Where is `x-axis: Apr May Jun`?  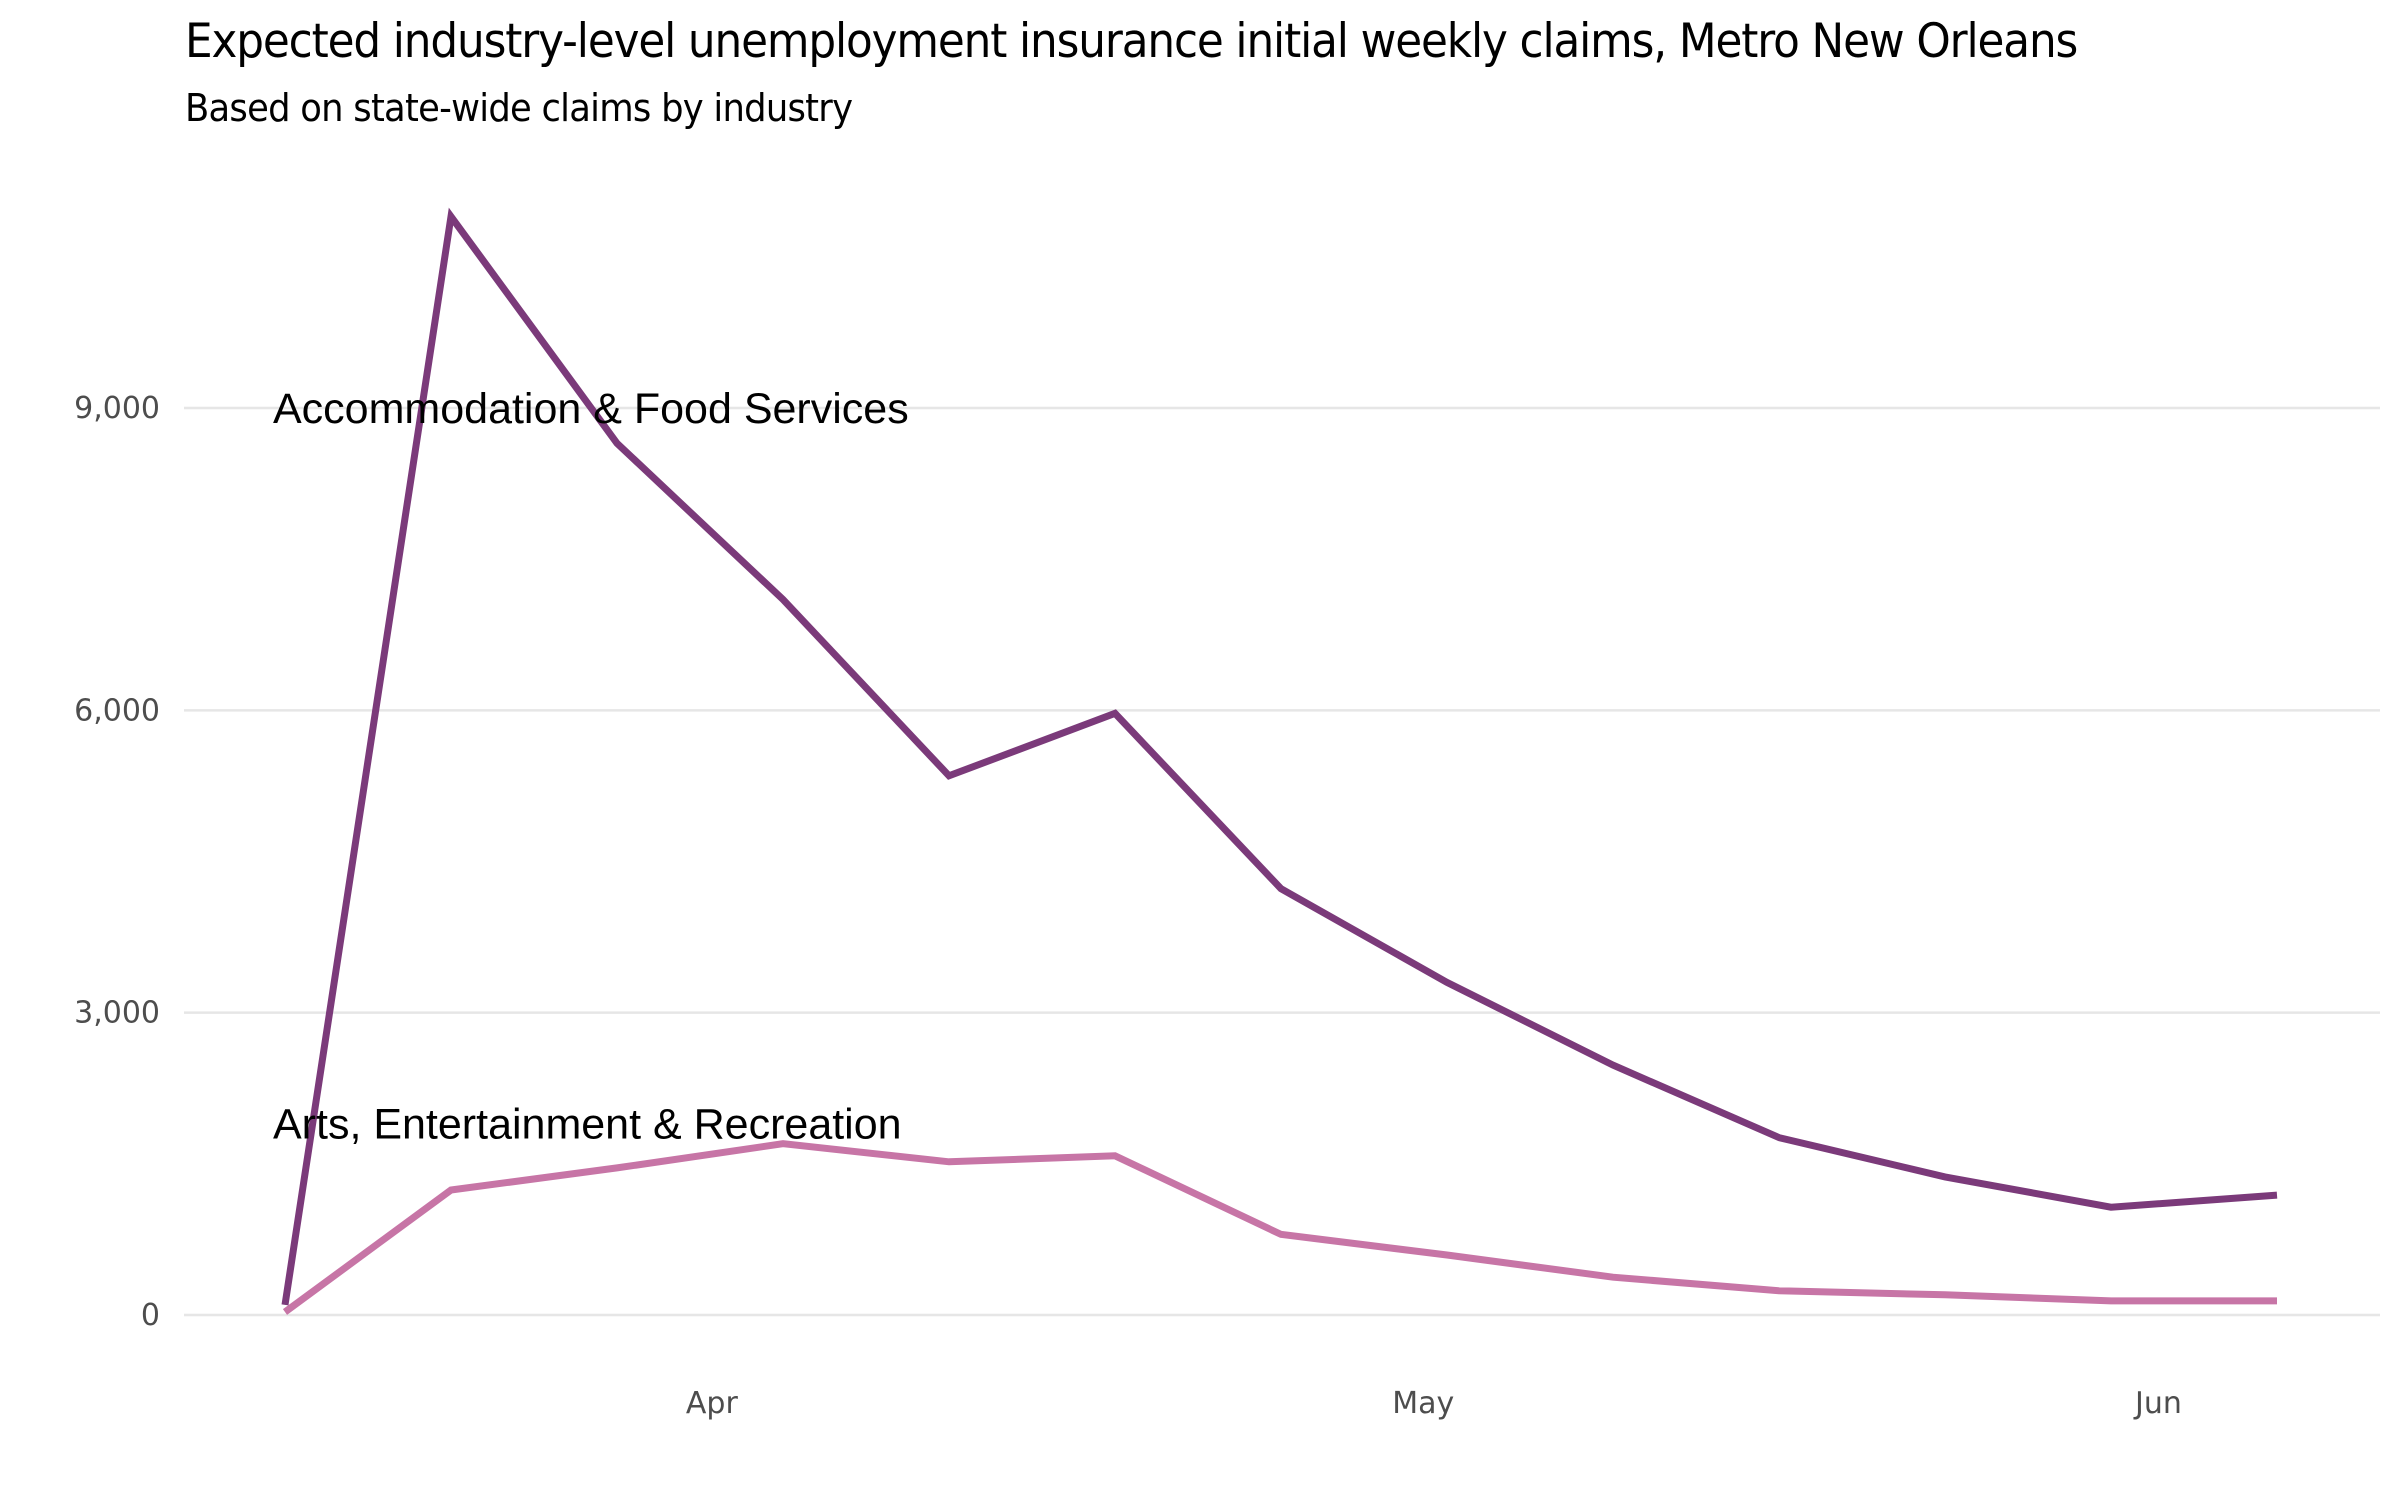 x-axis: Apr May Jun is located at coordinates (1434, 1403).